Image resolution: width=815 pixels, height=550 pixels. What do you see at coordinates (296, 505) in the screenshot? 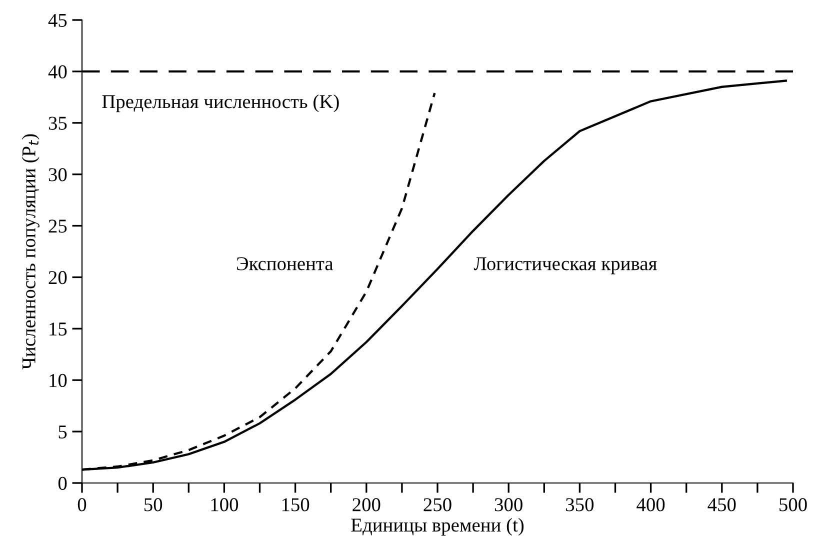
I see `x-tick-label: 150` at bounding box center [296, 505].